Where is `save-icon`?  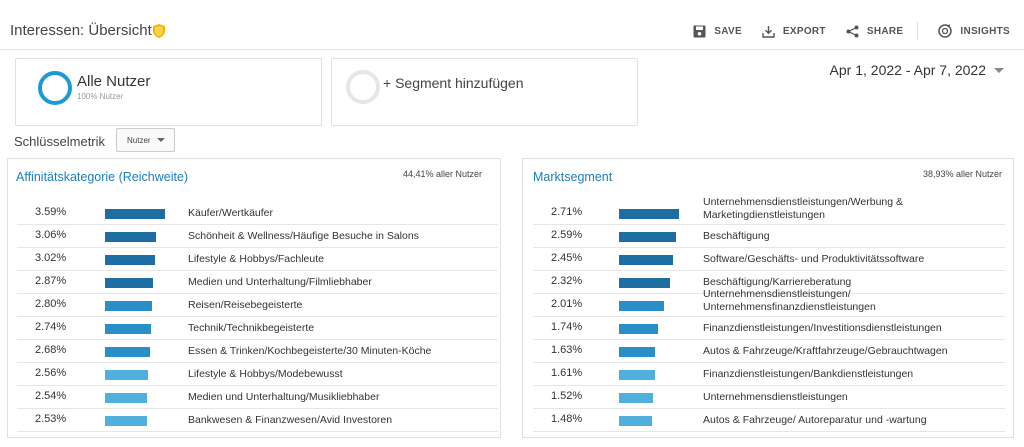 save-icon is located at coordinates (699, 31).